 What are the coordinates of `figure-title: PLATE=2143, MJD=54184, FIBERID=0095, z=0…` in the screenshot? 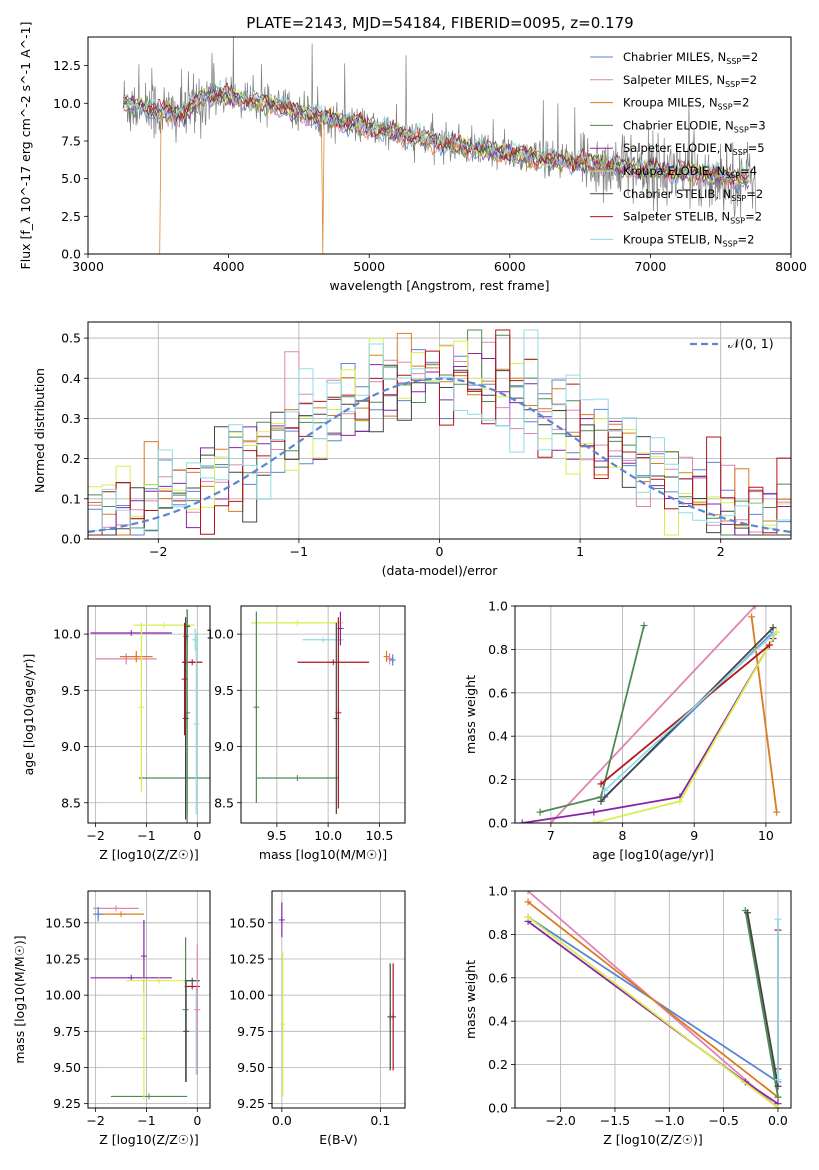 It's located at (439, 23).